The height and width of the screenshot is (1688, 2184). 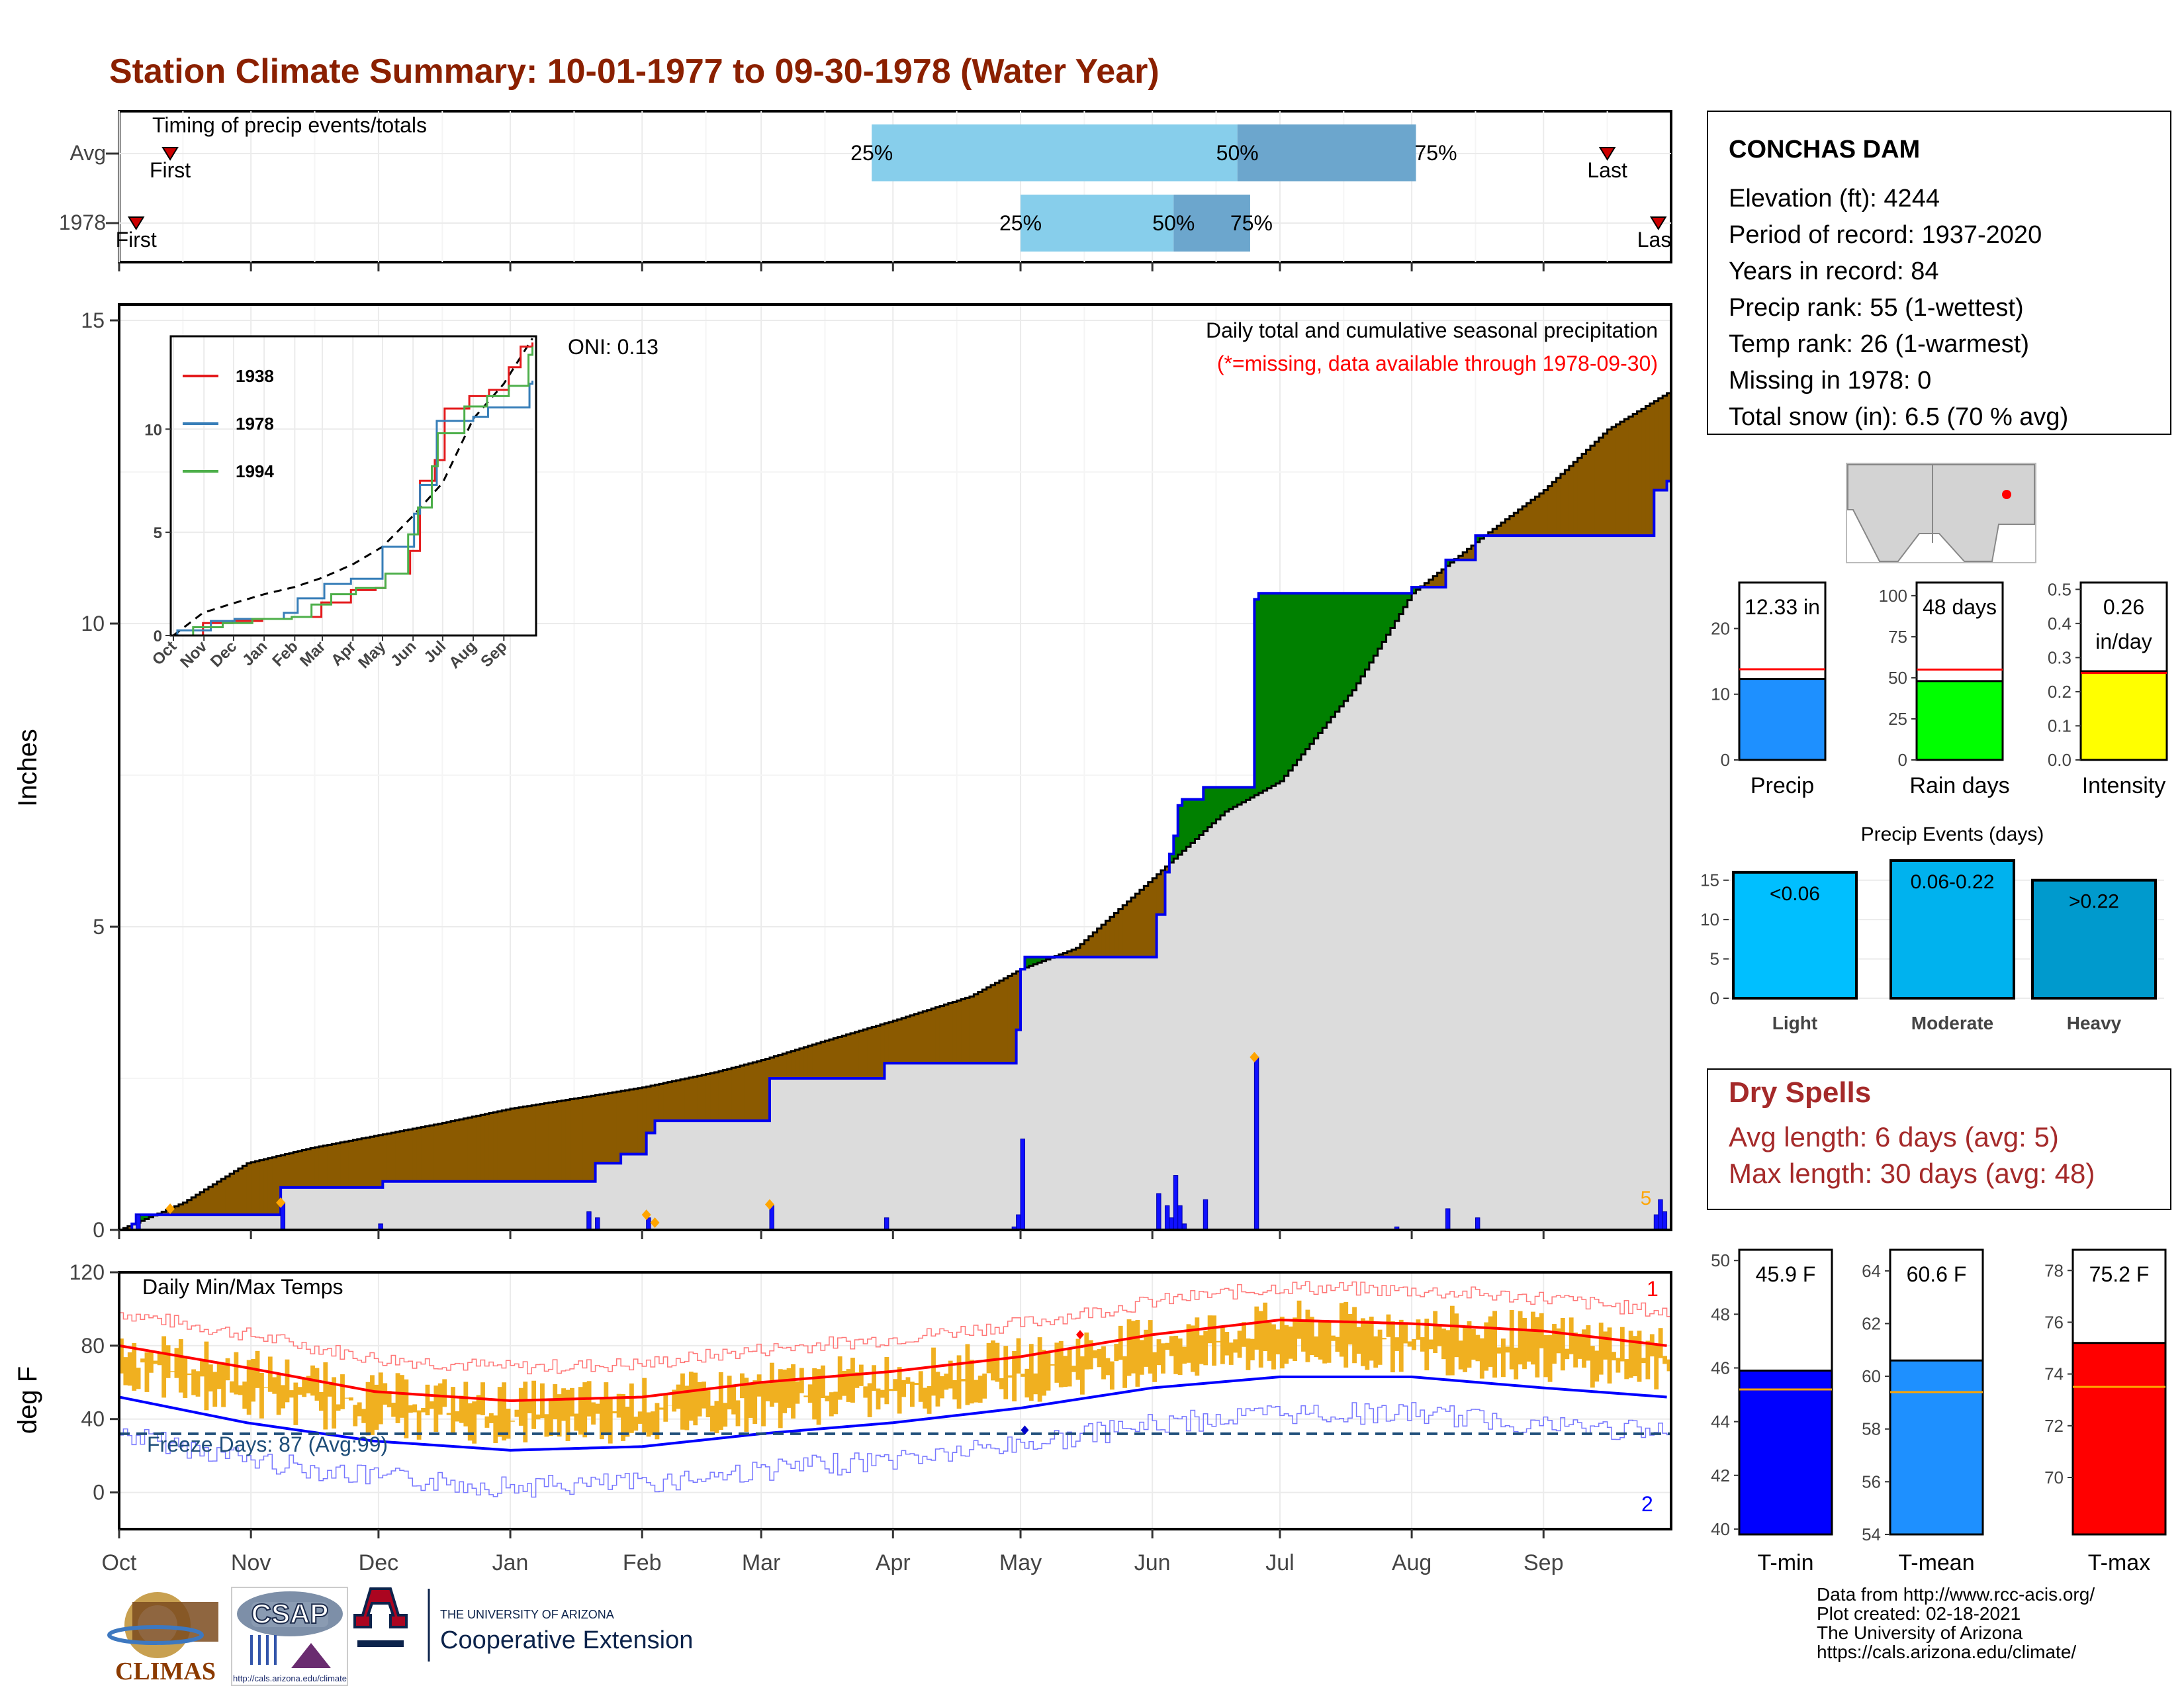 I want to click on mini-ytick-label: 0, so click(x=1726, y=760).